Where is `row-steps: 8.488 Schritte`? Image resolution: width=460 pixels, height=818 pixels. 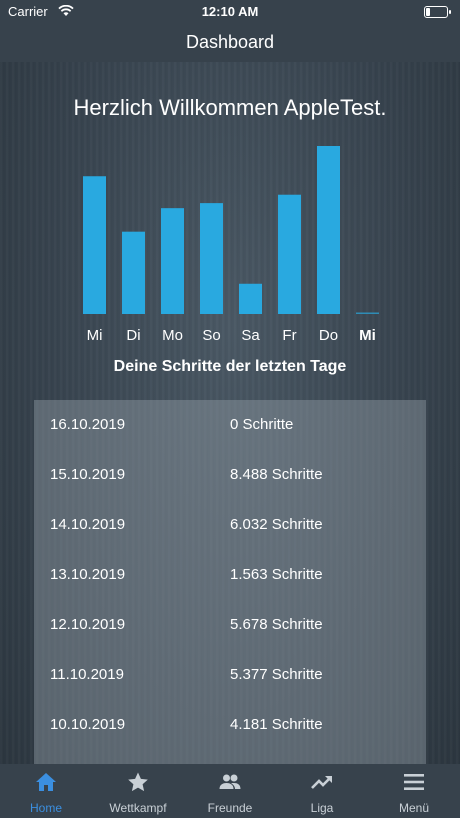
row-steps: 8.488 Schritte is located at coordinates (276, 474).